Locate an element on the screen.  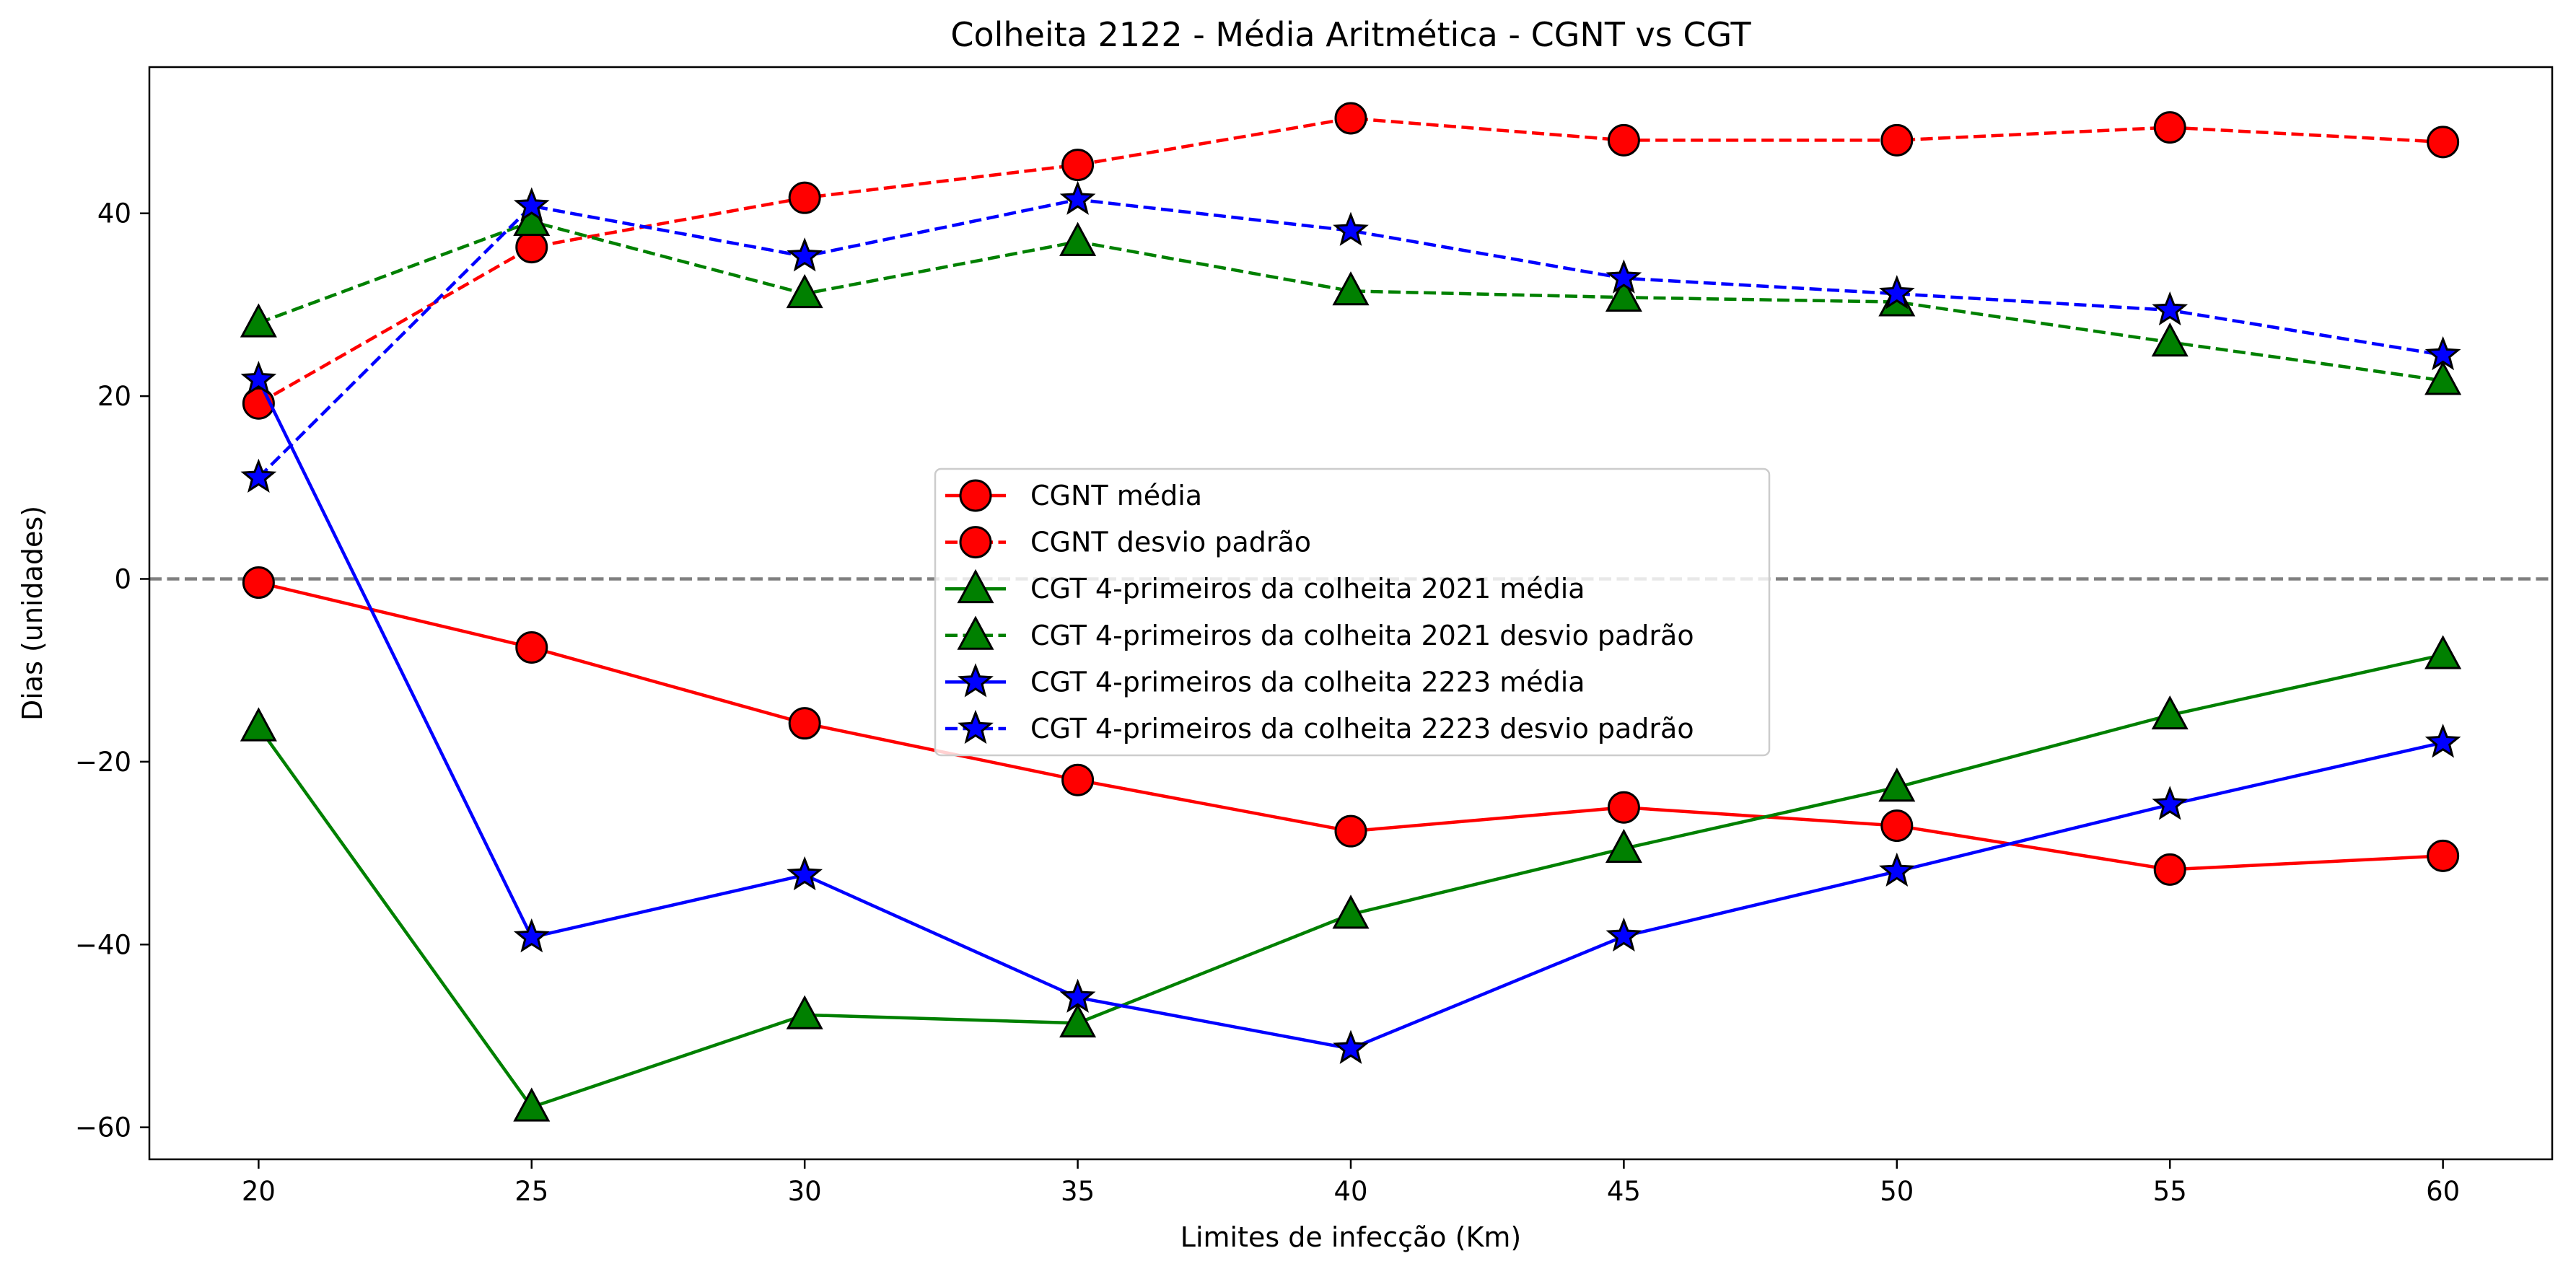
legend-item-cgt-4-primeiros-da-colheita-2223-media: CGT 4-primeiros da colheita 2223 média is located at coordinates (1265, 681).